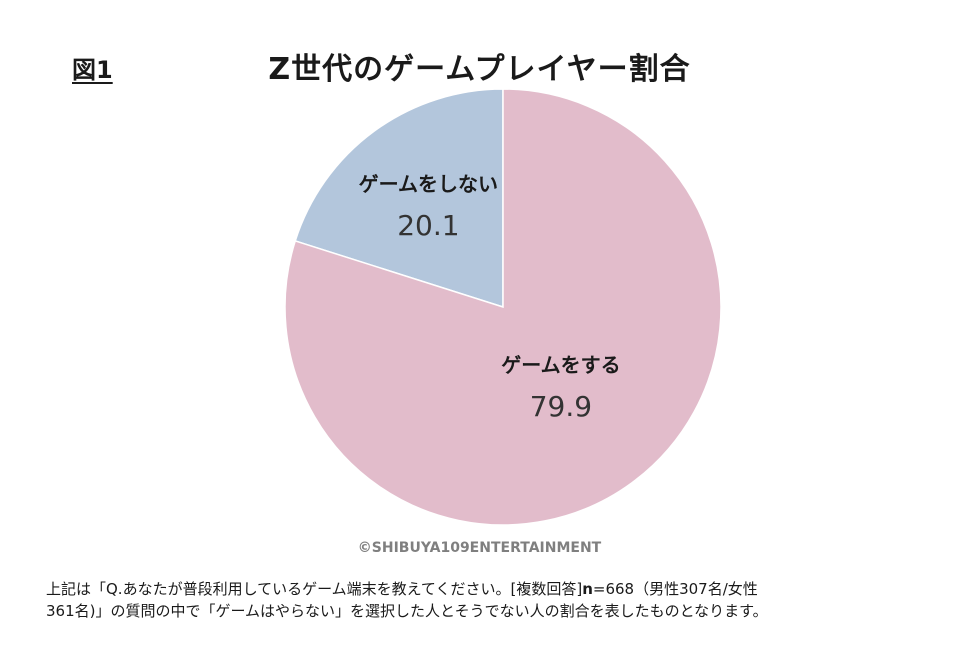 The height and width of the screenshot is (658, 959). What do you see at coordinates (92, 70) in the screenshot?
I see `figure-label: 図1` at bounding box center [92, 70].